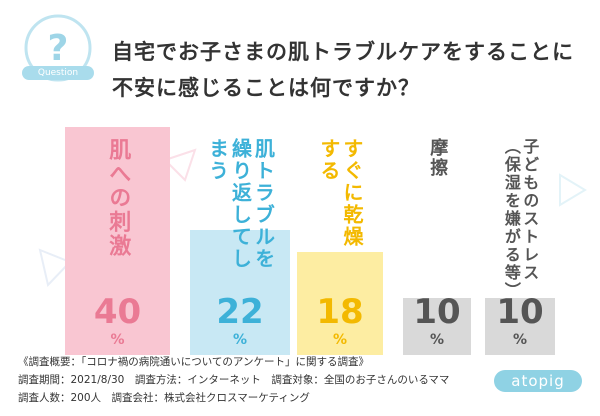 The width and height of the screenshot is (600, 416). What do you see at coordinates (194, 362) in the screenshot?
I see `note: 《調査概要：「コロナ禍の病院通いについてのアンケート」に関する調査》` at bounding box center [194, 362].